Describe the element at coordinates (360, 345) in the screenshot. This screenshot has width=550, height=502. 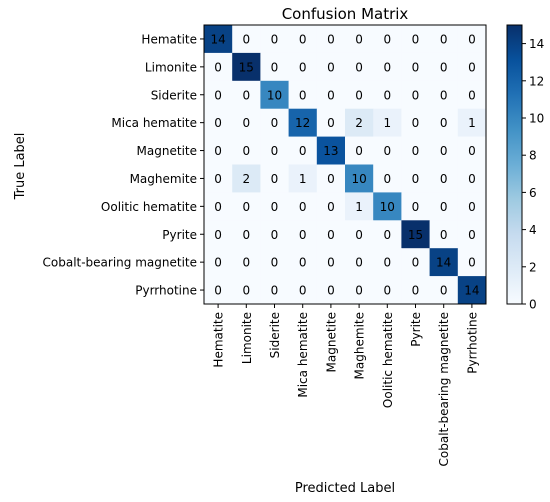
I see `x-tick-label: Maghemite` at that location.